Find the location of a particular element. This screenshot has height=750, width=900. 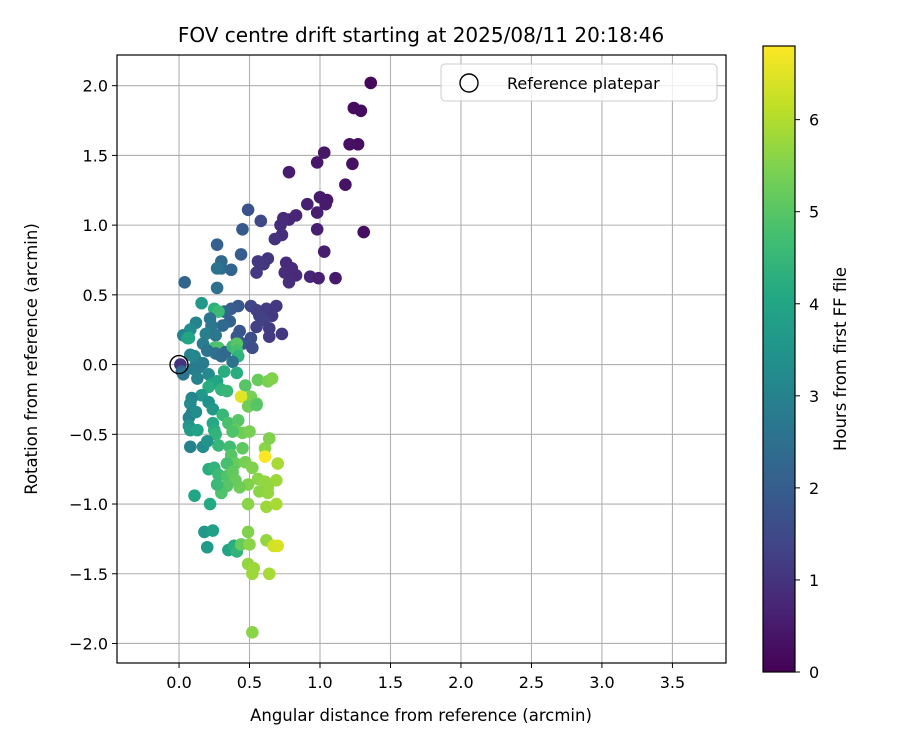

y-tick-label: 1.0 is located at coordinates (95, 225).